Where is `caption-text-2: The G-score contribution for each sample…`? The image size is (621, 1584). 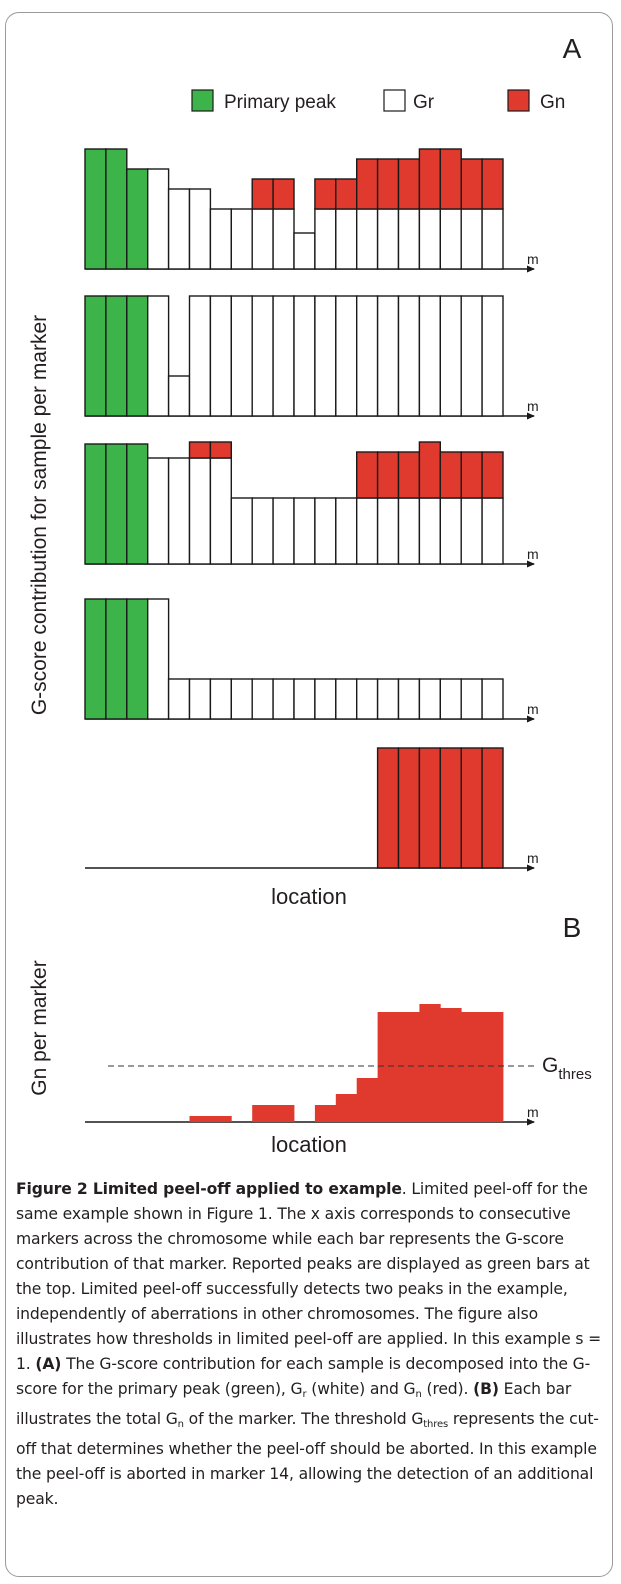
caption-text-2: The G-score contribution for each sample… is located at coordinates (303, 1376).